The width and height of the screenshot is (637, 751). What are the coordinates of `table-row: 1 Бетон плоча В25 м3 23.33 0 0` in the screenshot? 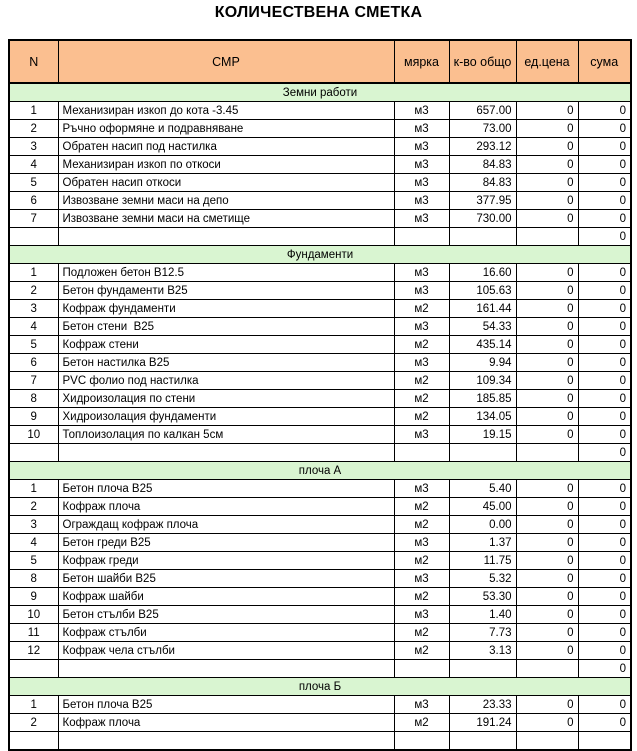 It's located at (320, 704).